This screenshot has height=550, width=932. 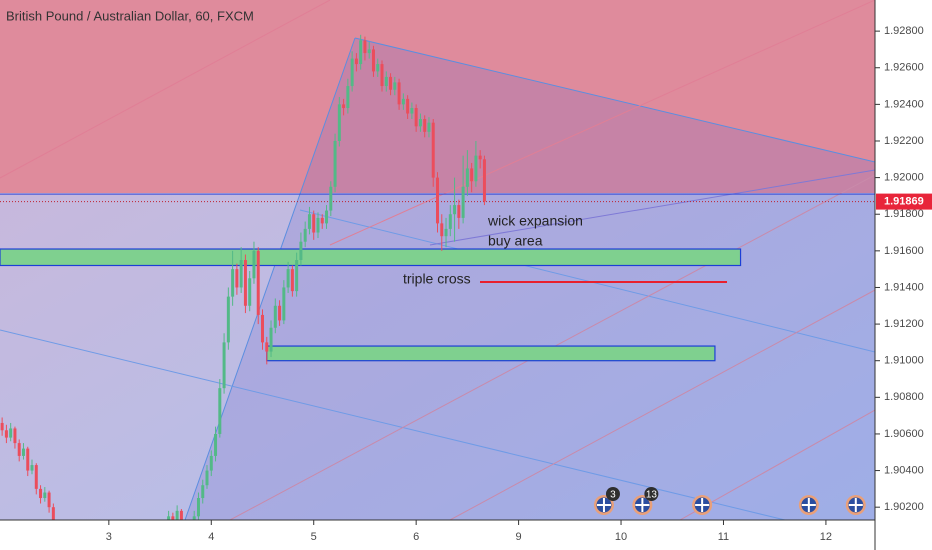 What do you see at coordinates (904, 201) in the screenshot?
I see `last-price-box` at bounding box center [904, 201].